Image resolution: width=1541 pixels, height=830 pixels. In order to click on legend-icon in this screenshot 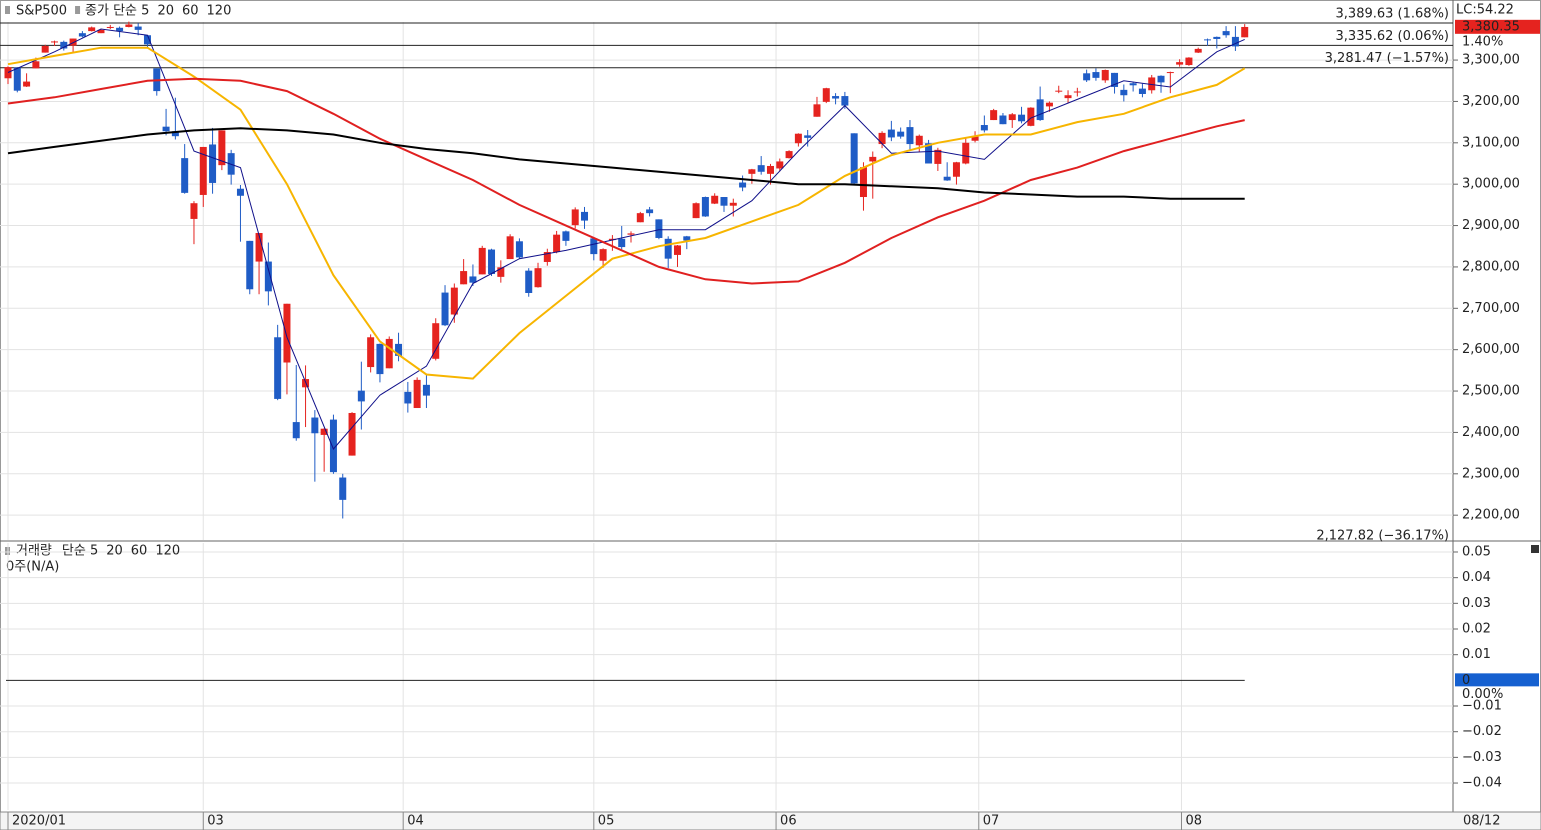, I will do `click(78, 10)`.